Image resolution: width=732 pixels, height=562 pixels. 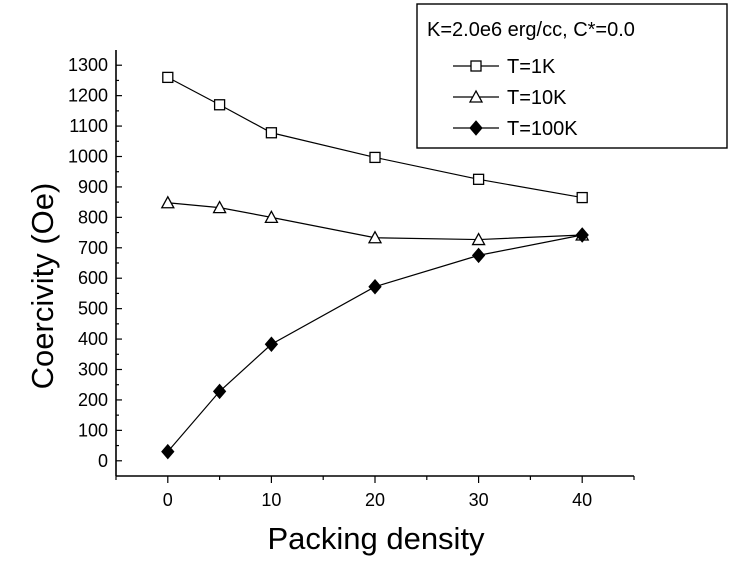 What do you see at coordinates (93, 248) in the screenshot?
I see `y-tick-label: 700` at bounding box center [93, 248].